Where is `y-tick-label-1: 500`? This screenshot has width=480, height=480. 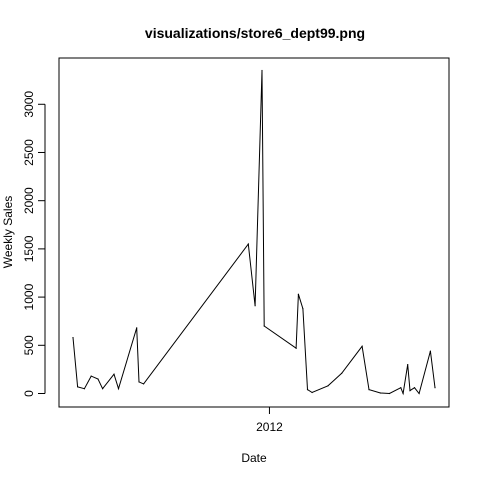
y-tick-label-1: 500 is located at coordinates (29, 345).